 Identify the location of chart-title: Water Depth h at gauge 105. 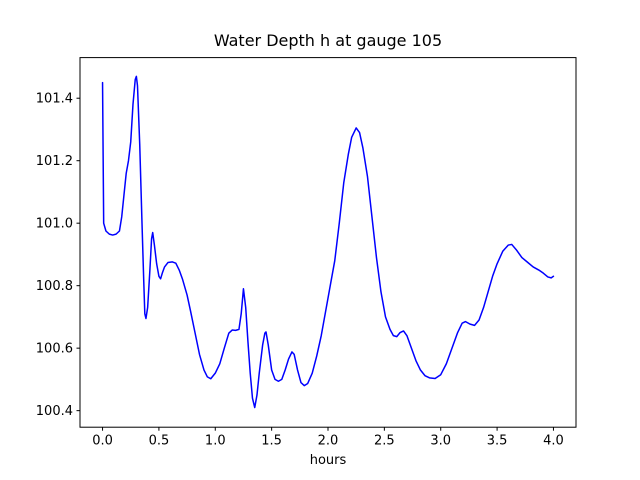
(328, 40).